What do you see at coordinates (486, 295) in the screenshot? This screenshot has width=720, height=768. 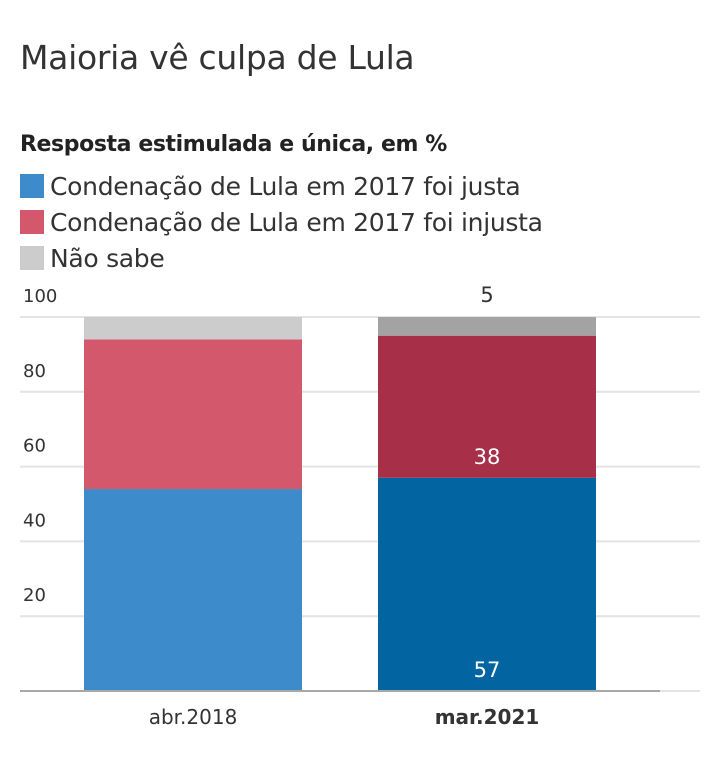 I see `data-label-mar.2021-2: 5` at bounding box center [486, 295].